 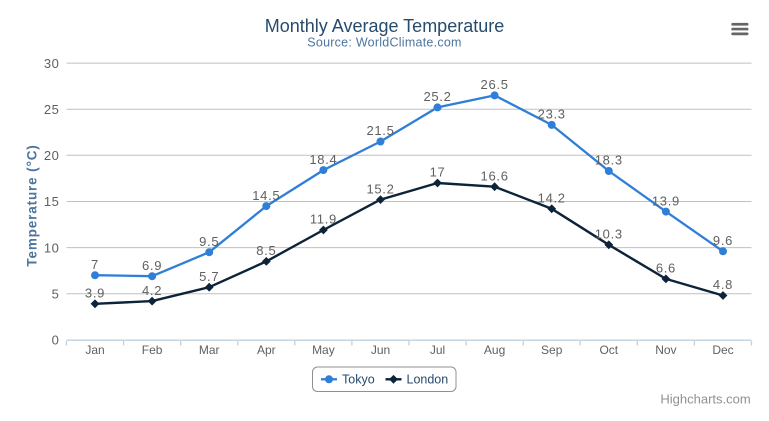 I want to click on svg-text: 8.5, so click(x=266, y=250).